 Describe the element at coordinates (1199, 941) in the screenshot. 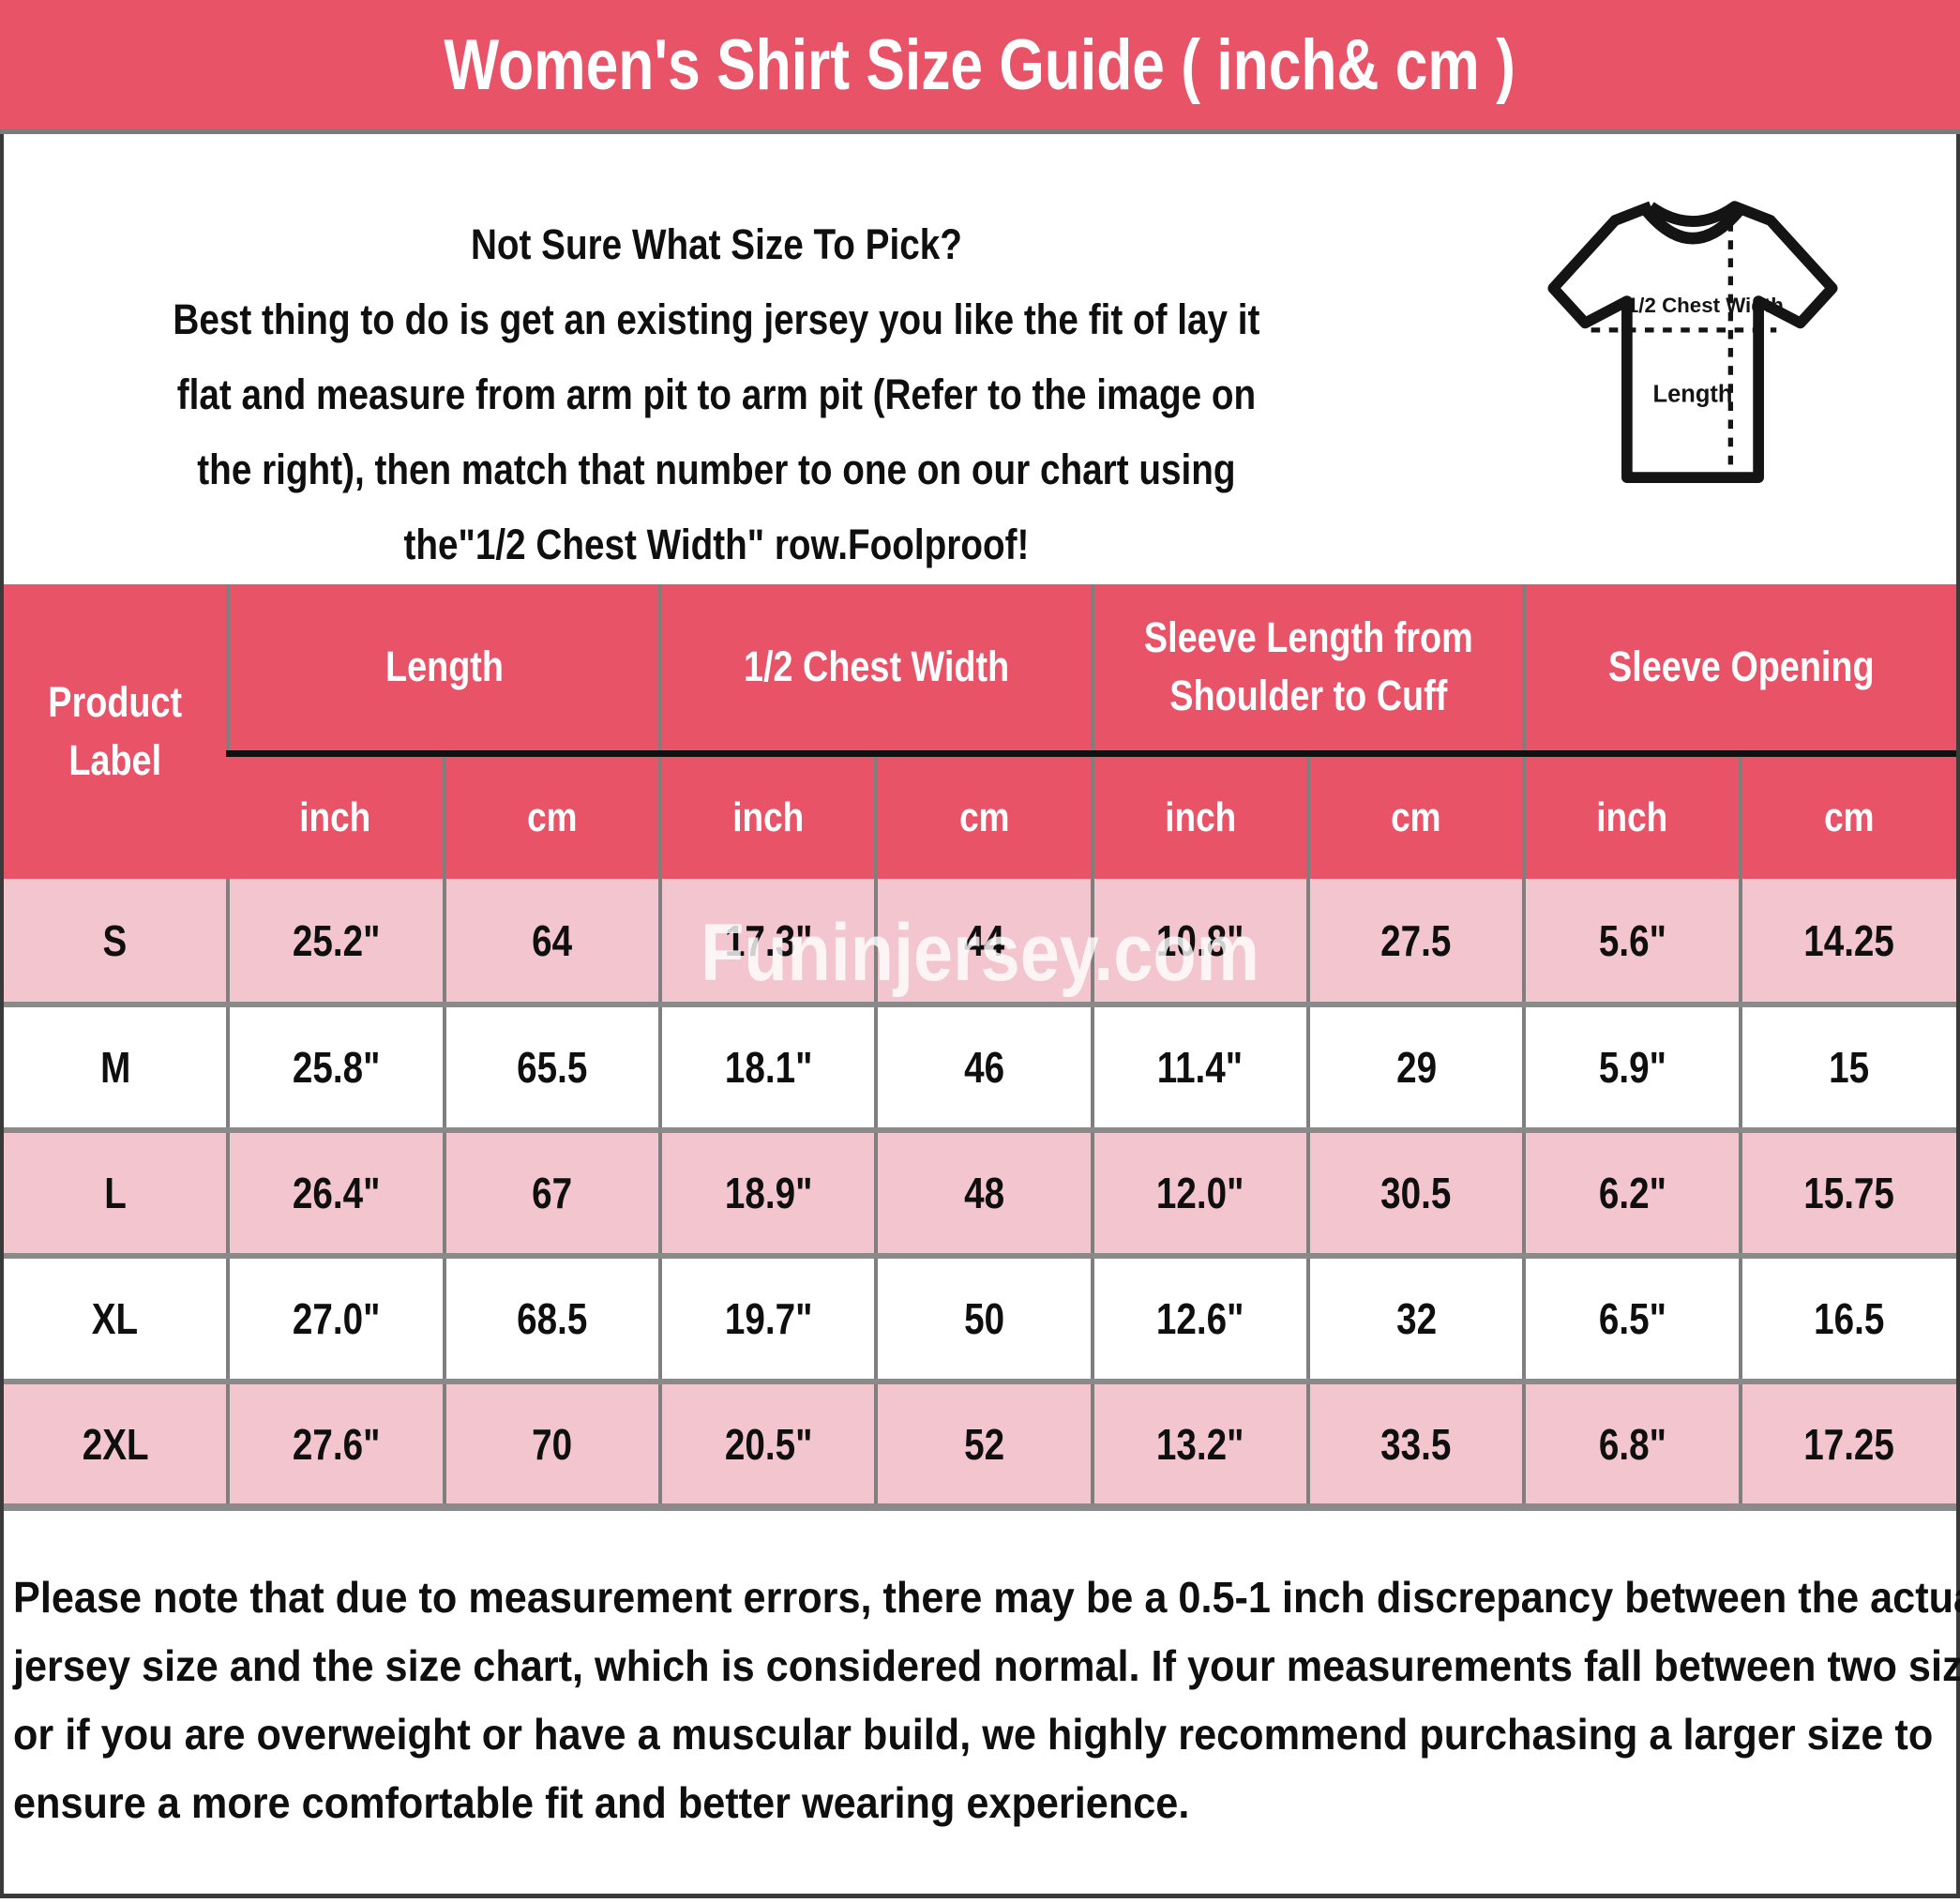

I see `table-cell: 10.8"` at that location.